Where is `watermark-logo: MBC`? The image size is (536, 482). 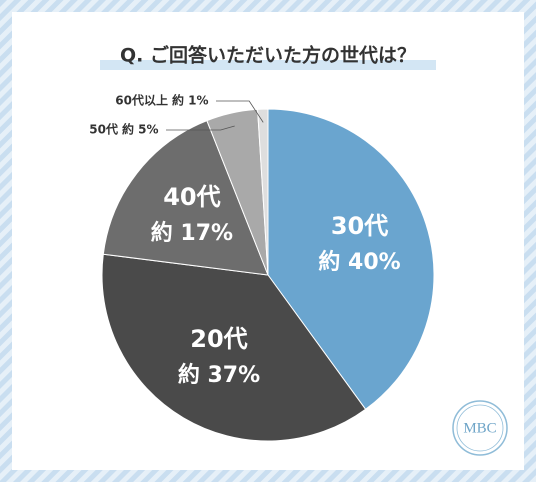 watermark-logo: MBC is located at coordinates (480, 428).